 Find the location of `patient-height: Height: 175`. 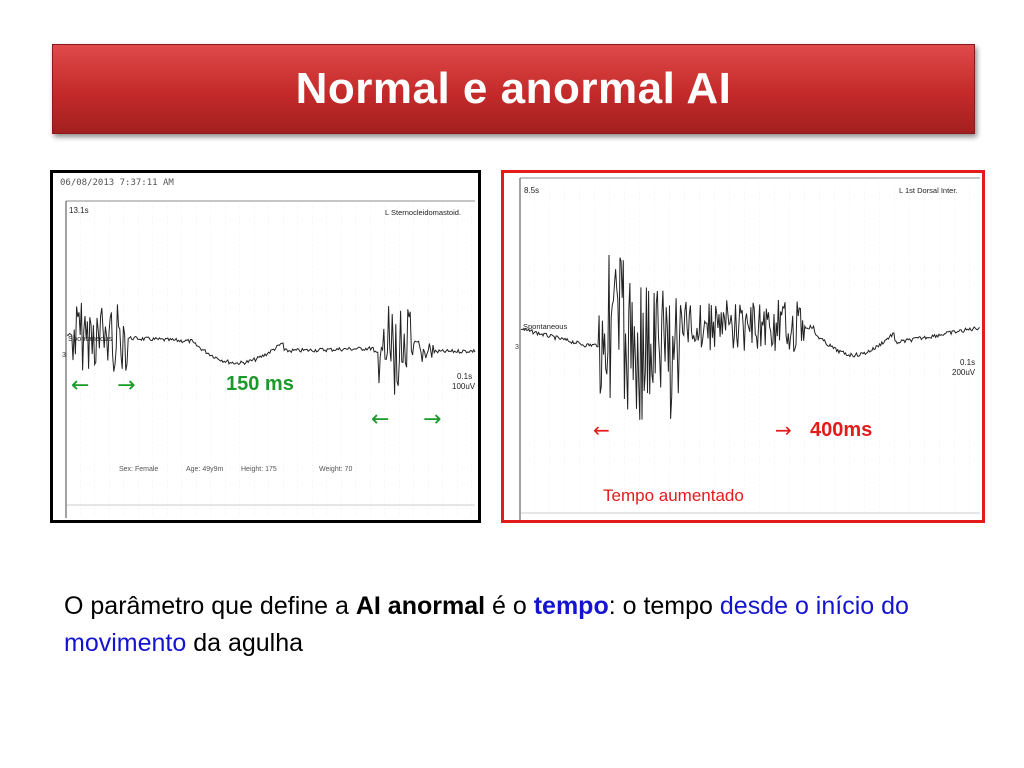

patient-height: Height: 175 is located at coordinates (259, 469).